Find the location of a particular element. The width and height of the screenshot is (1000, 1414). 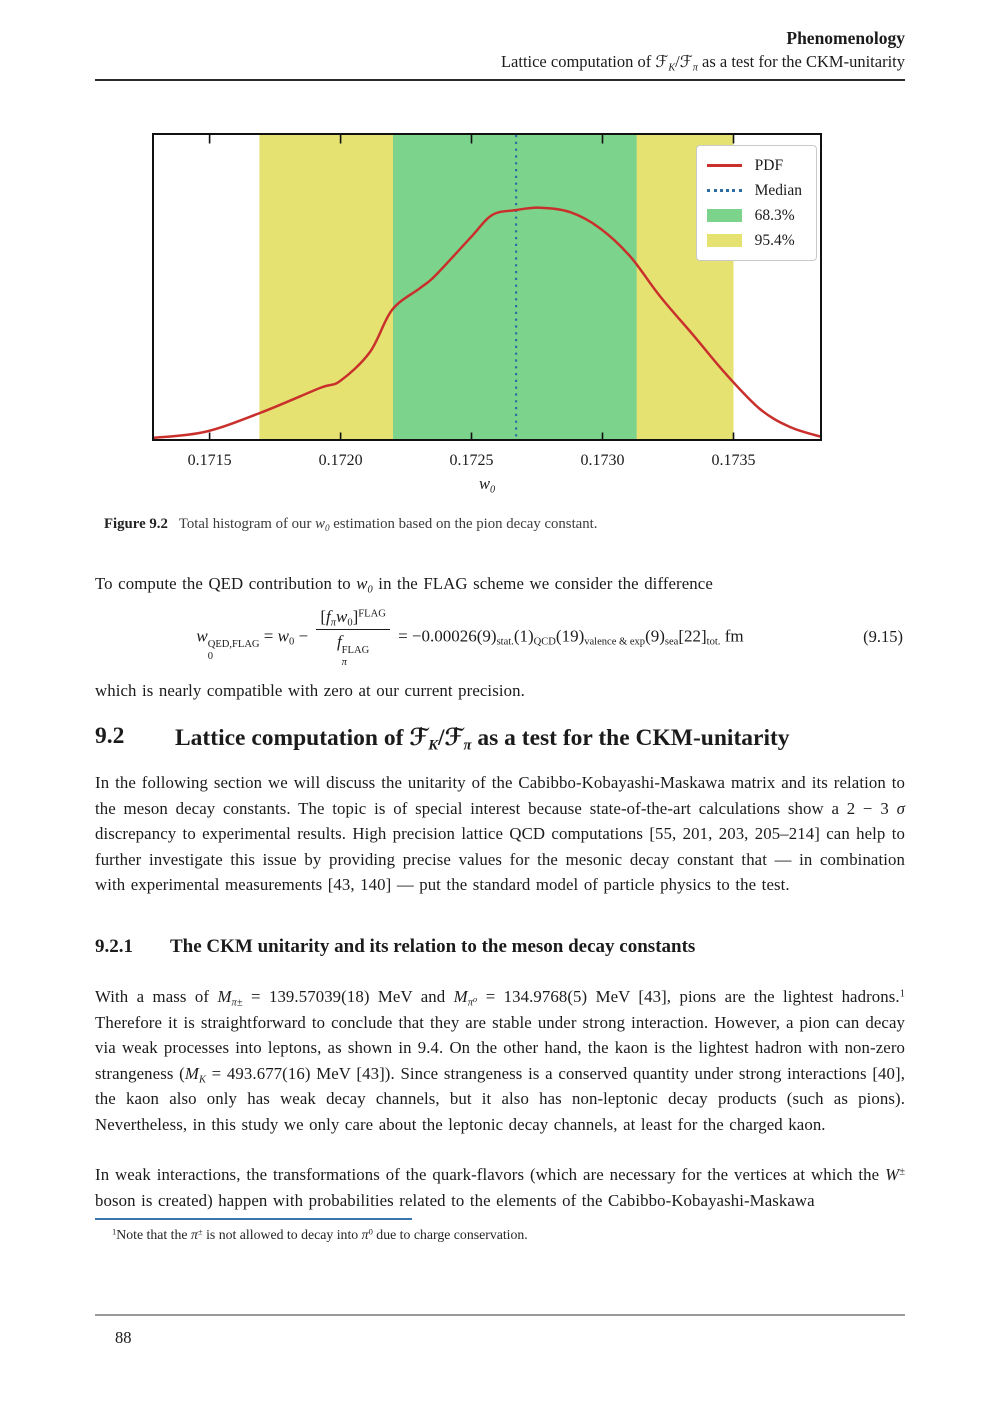

x-tick-label: 0.1735 is located at coordinates (734, 460).